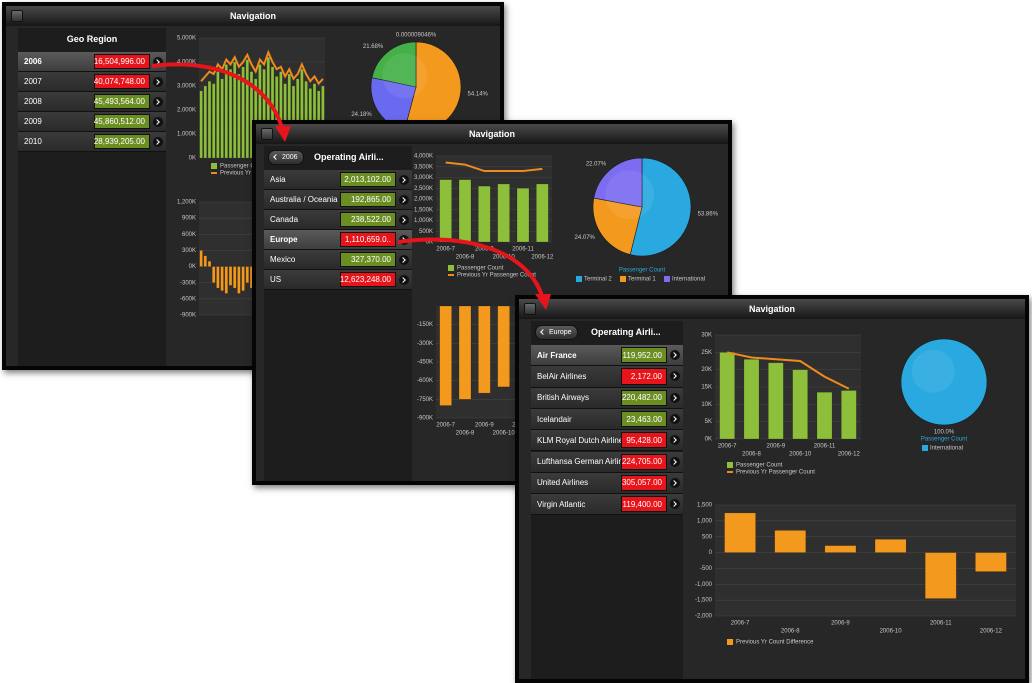 This screenshot has height=683, width=1032. What do you see at coordinates (186, 135) in the screenshot?
I see `y-tick-label: 1,000K` at bounding box center [186, 135].